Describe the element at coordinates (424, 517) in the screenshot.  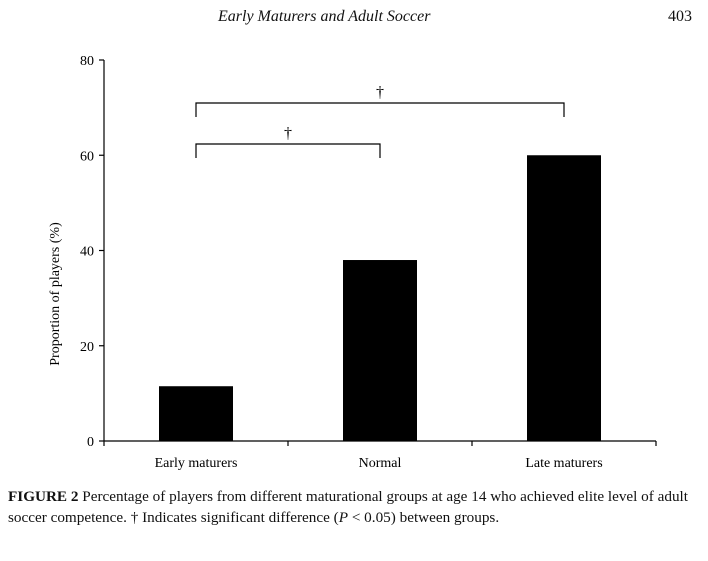
I see `caption-p-rest: < 0.05) between groups.` at that location.